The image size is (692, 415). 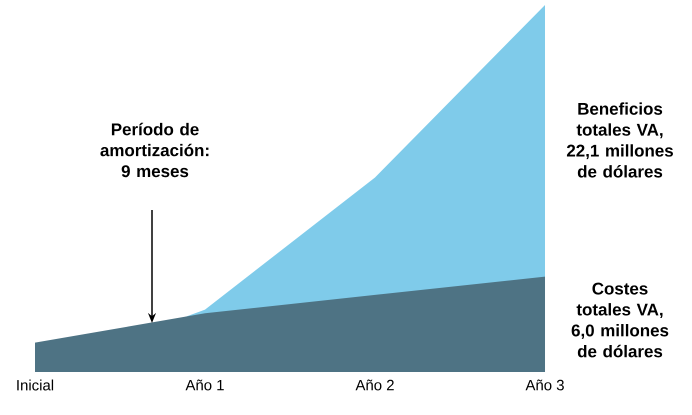 What do you see at coordinates (154, 150) in the screenshot?
I see `annotation: Período de amortización: 9 meses` at bounding box center [154, 150].